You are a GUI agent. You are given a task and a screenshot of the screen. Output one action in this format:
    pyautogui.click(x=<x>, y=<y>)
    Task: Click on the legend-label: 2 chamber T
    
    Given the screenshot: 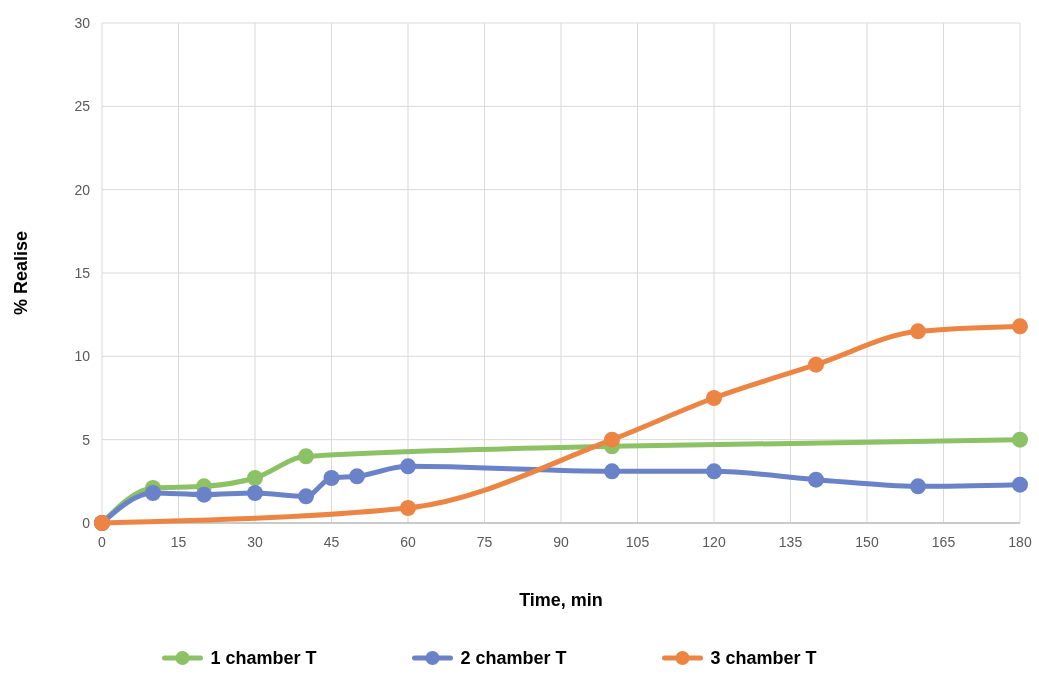 What is the action you would take?
    pyautogui.click(x=513, y=658)
    